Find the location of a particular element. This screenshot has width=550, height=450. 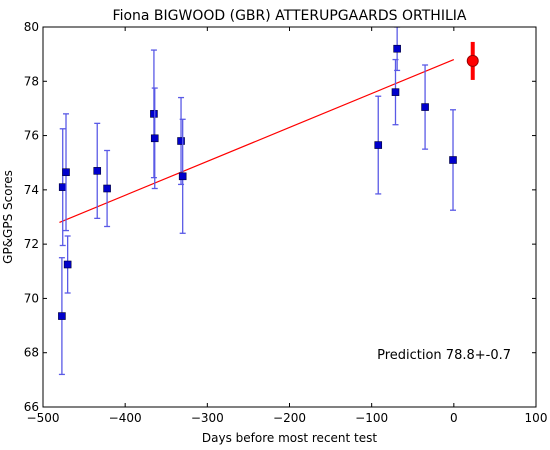

x-tick-label: 0 is located at coordinates (454, 418).